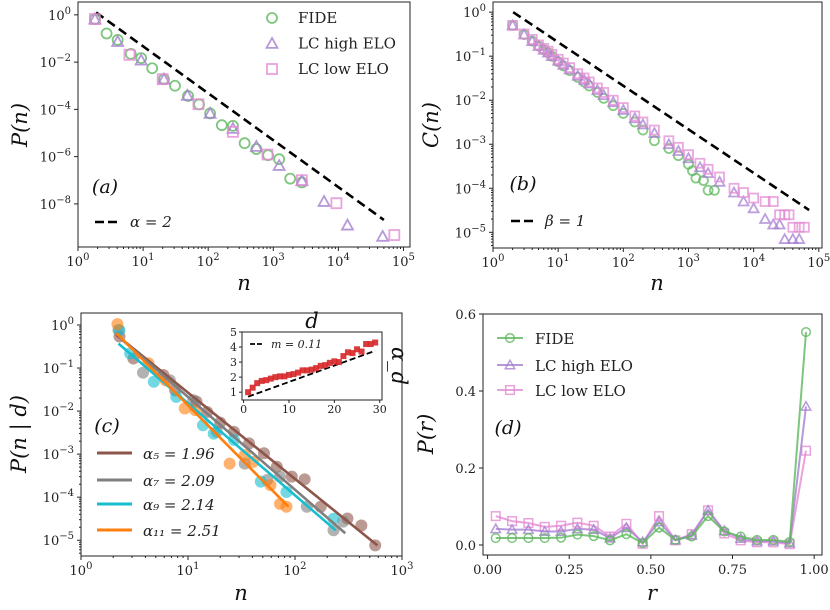 The width and height of the screenshot is (830, 610). I want to click on y-axis-label: P(r), so click(426, 435).